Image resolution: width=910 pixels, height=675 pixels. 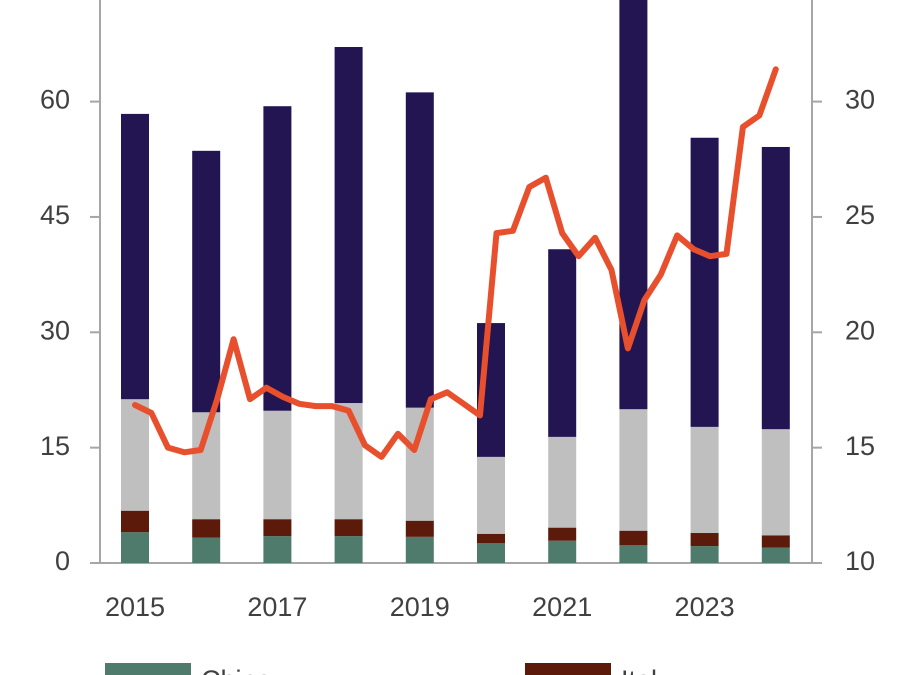 I want to click on y-tick-label: 0, so click(x=62, y=561).